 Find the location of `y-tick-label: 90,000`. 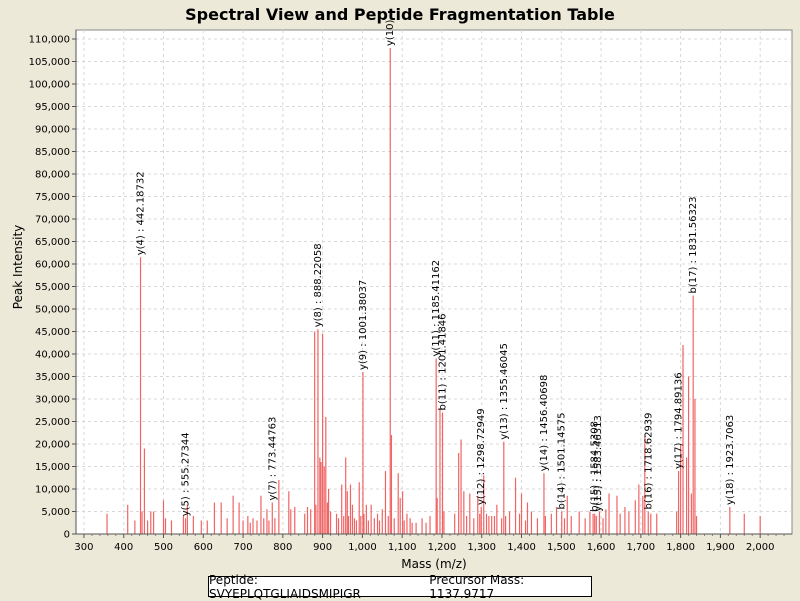

y-tick-label: 90,000 is located at coordinates (52, 130).